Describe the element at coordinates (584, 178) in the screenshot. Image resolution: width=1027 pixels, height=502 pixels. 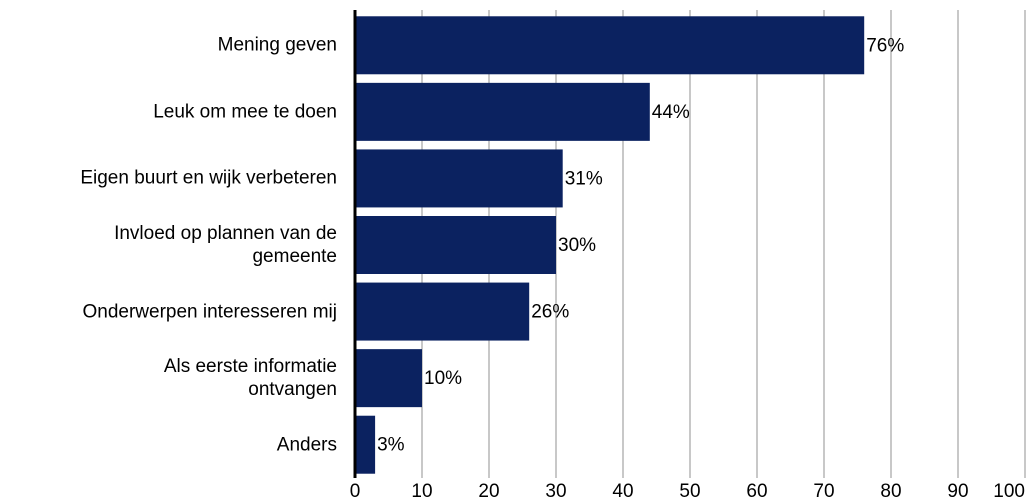
I see `value-label: 31%` at that location.